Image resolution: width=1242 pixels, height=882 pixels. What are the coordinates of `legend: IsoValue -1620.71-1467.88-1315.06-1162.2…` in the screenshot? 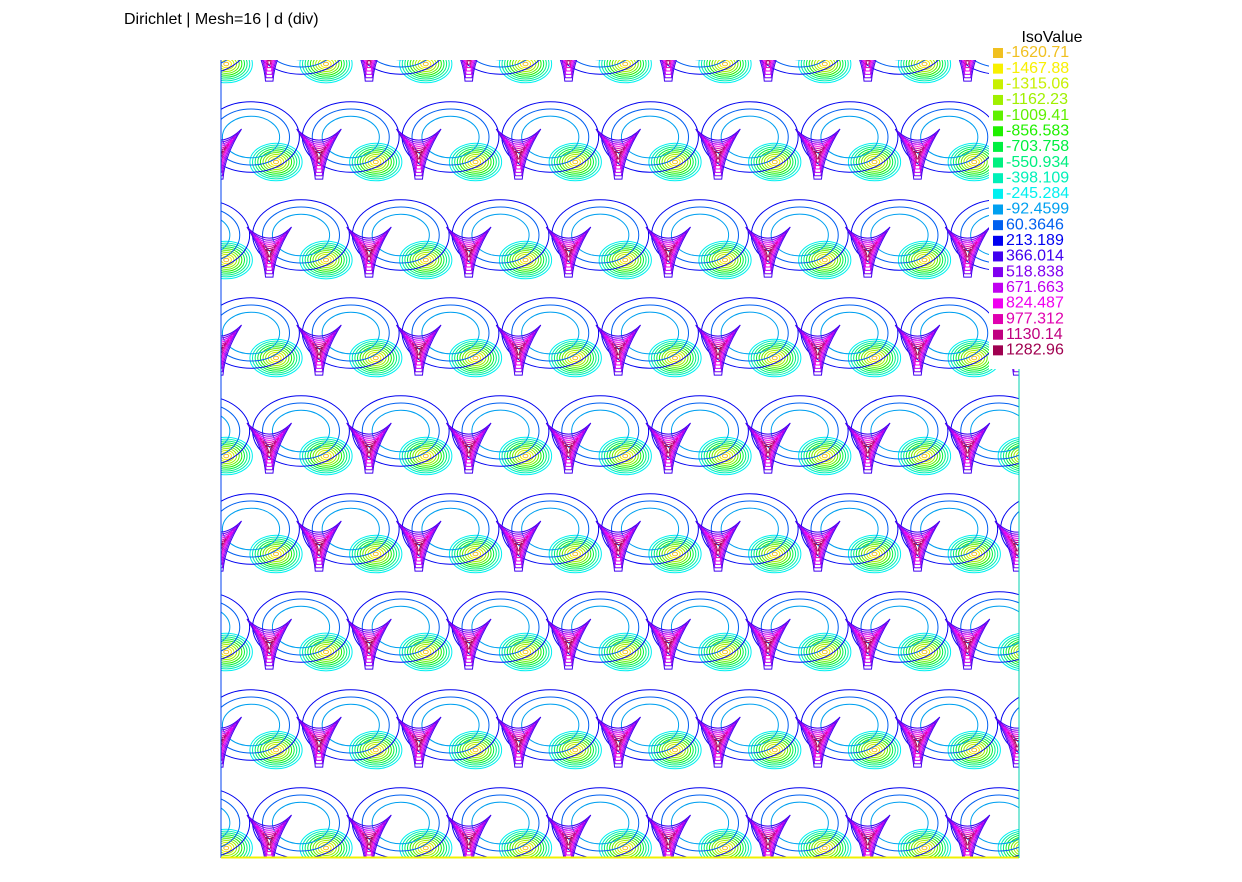 It's located at (1036, 198).